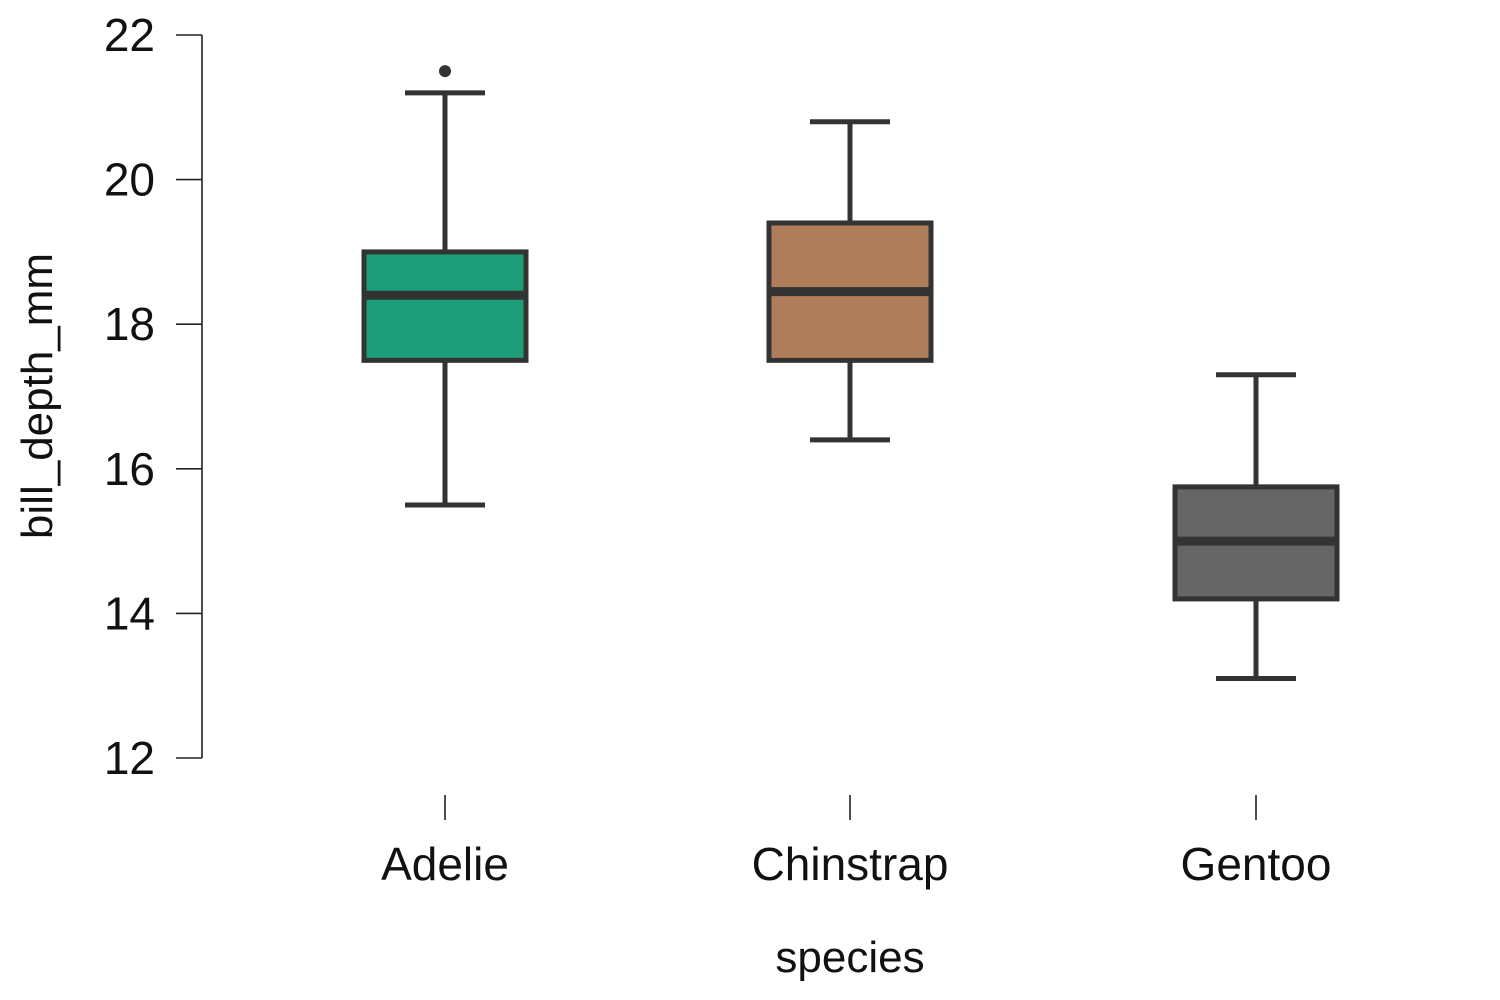  I want to click on iqr-box, so click(445, 306).